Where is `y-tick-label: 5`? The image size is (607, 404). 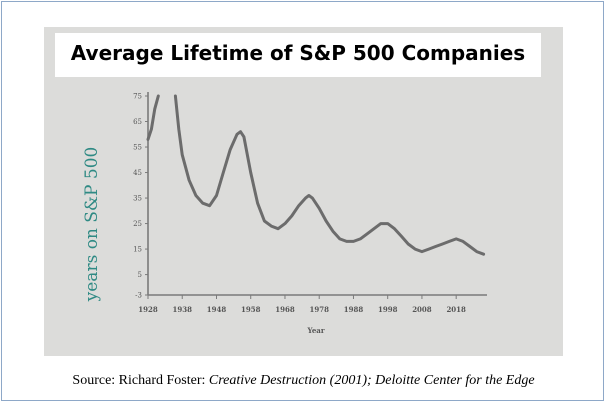 y-tick-label: 5 is located at coordinates (140, 275).